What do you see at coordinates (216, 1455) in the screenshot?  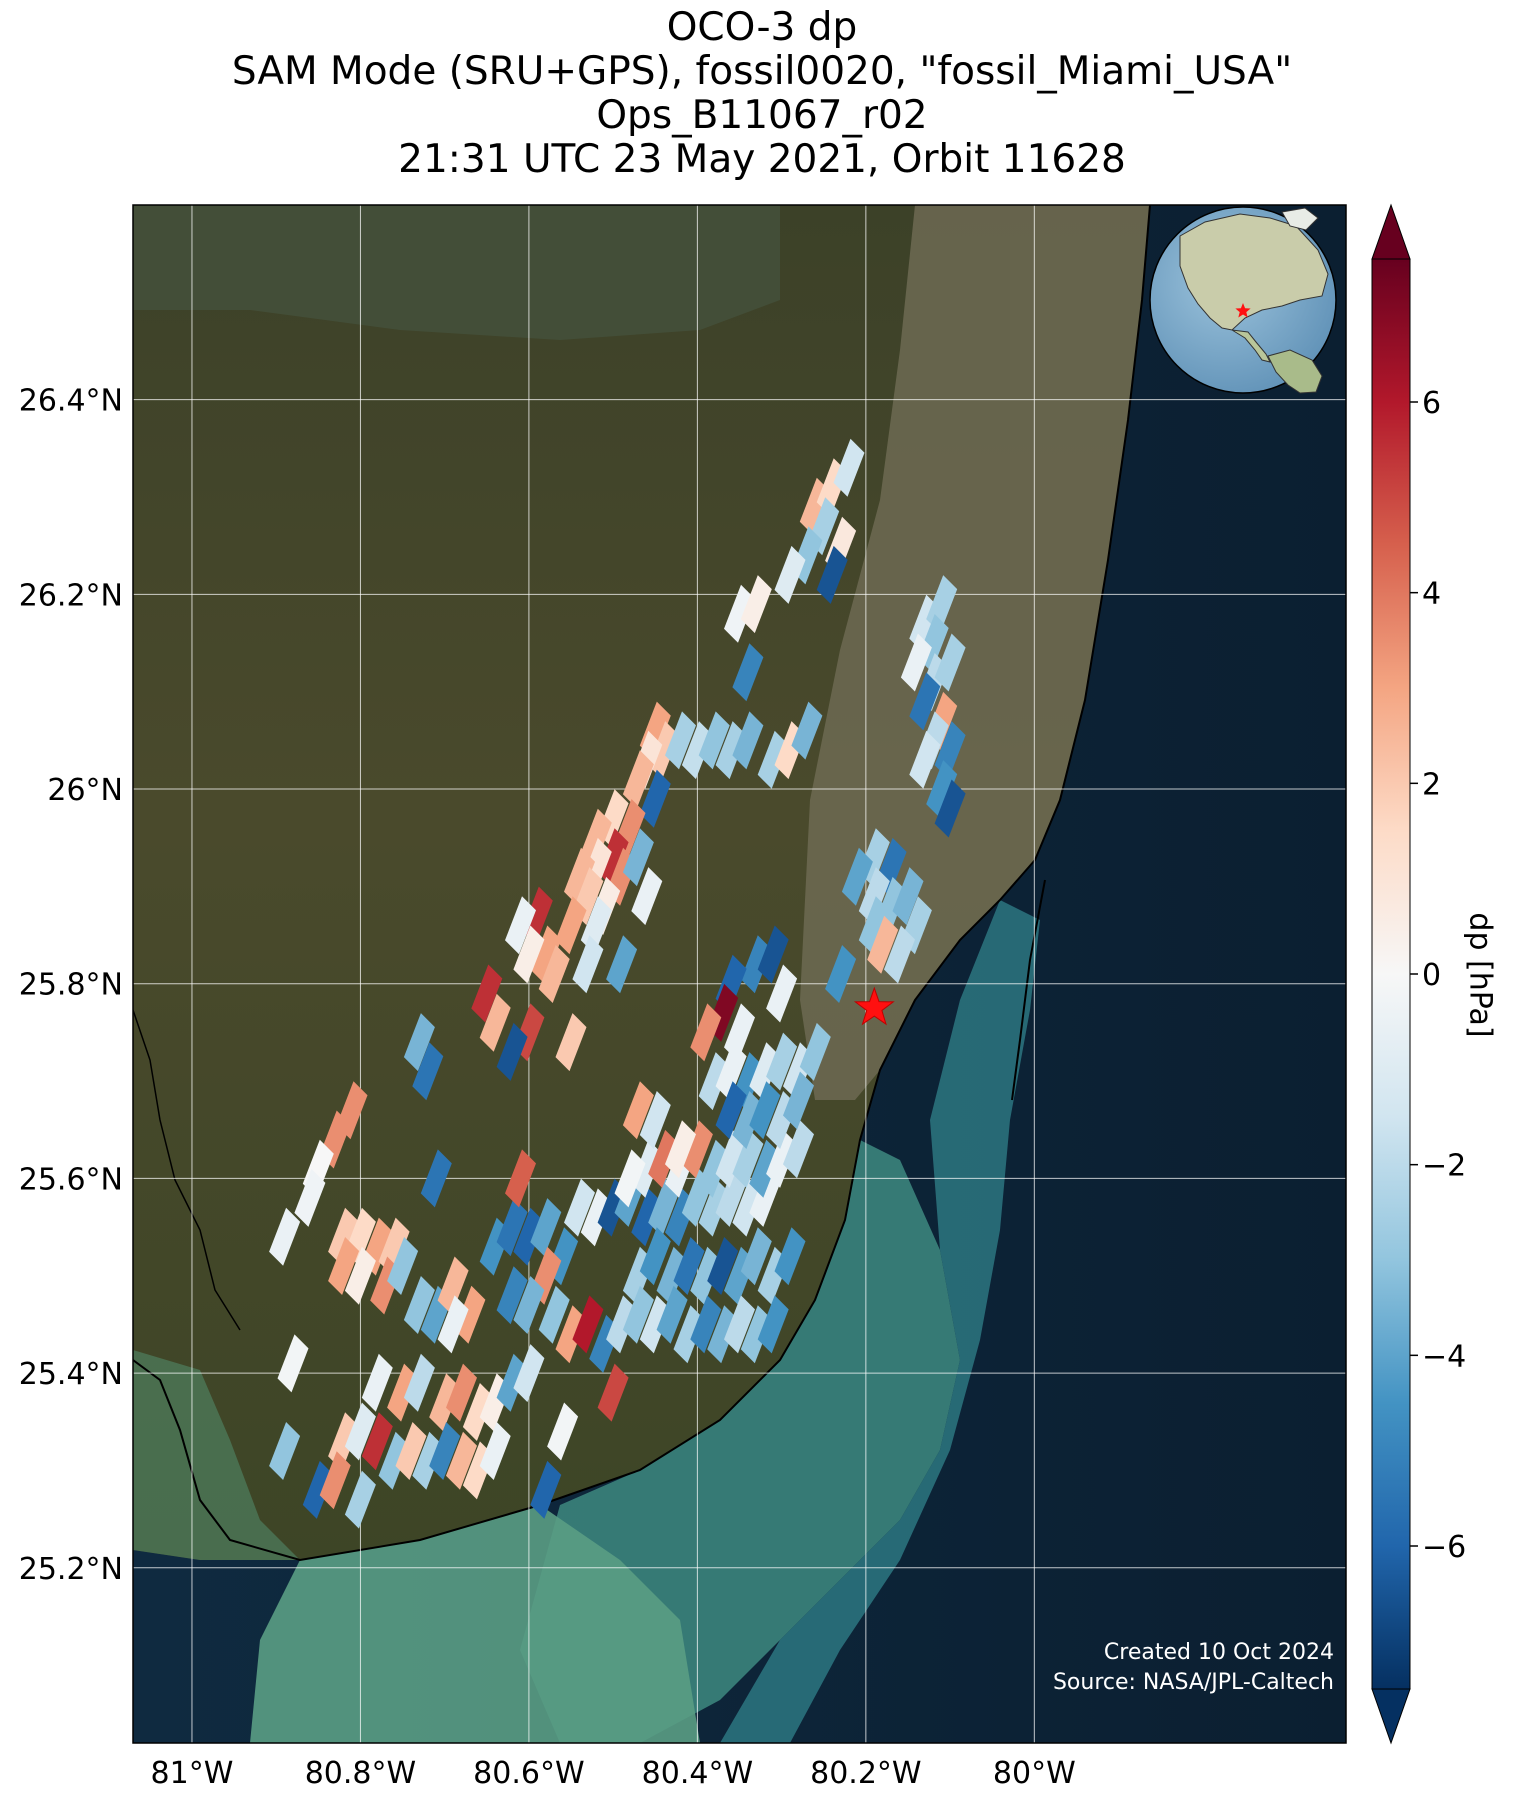 I see `gulf-coast-water` at bounding box center [216, 1455].